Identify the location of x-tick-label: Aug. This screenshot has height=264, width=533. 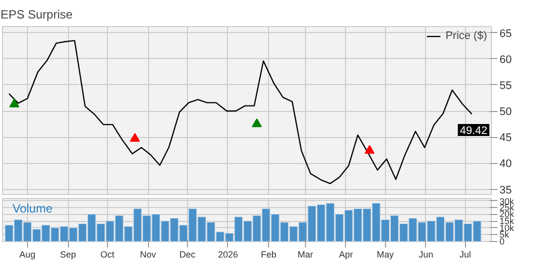
(27, 255).